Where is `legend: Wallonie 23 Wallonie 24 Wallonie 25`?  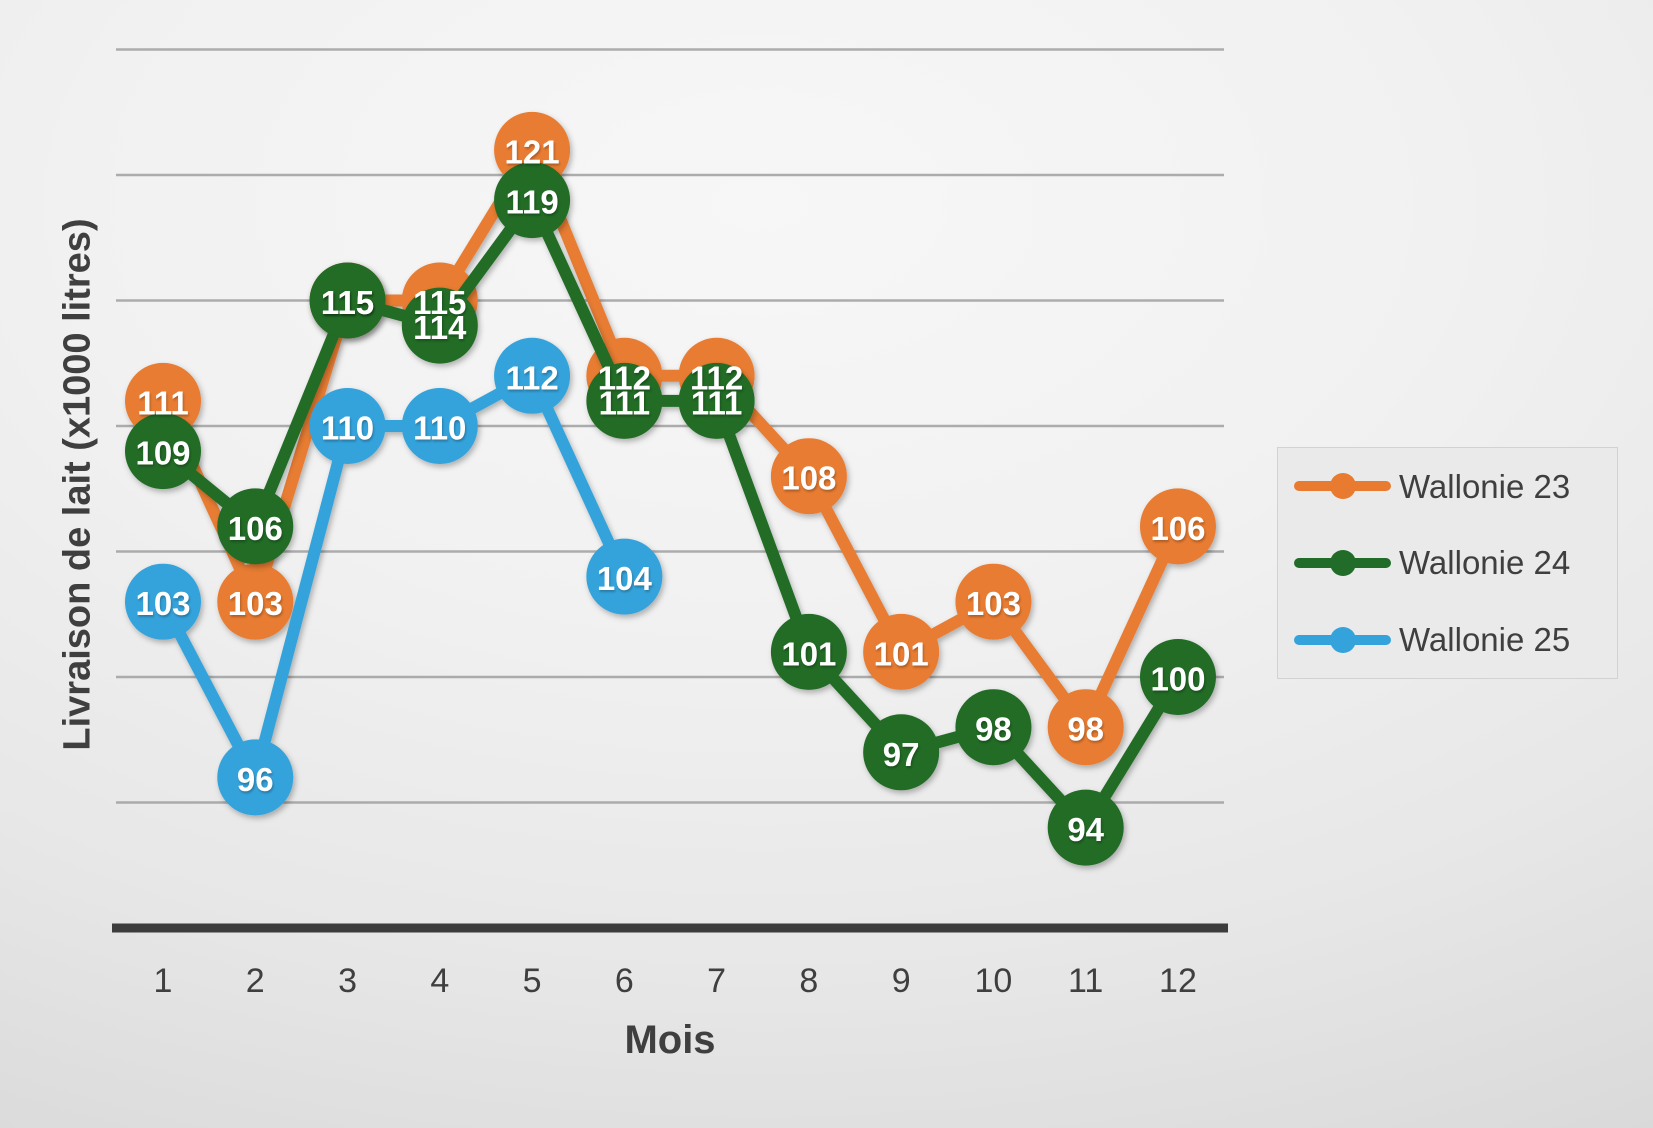
legend: Wallonie 23 Wallonie 24 Wallonie 25 is located at coordinates (1447, 563).